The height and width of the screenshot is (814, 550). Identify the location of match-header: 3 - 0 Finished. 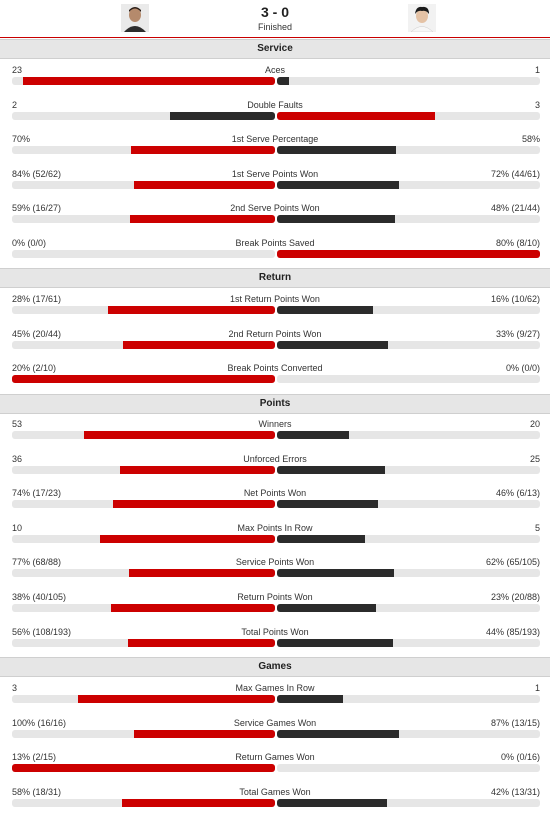
(275, 19).